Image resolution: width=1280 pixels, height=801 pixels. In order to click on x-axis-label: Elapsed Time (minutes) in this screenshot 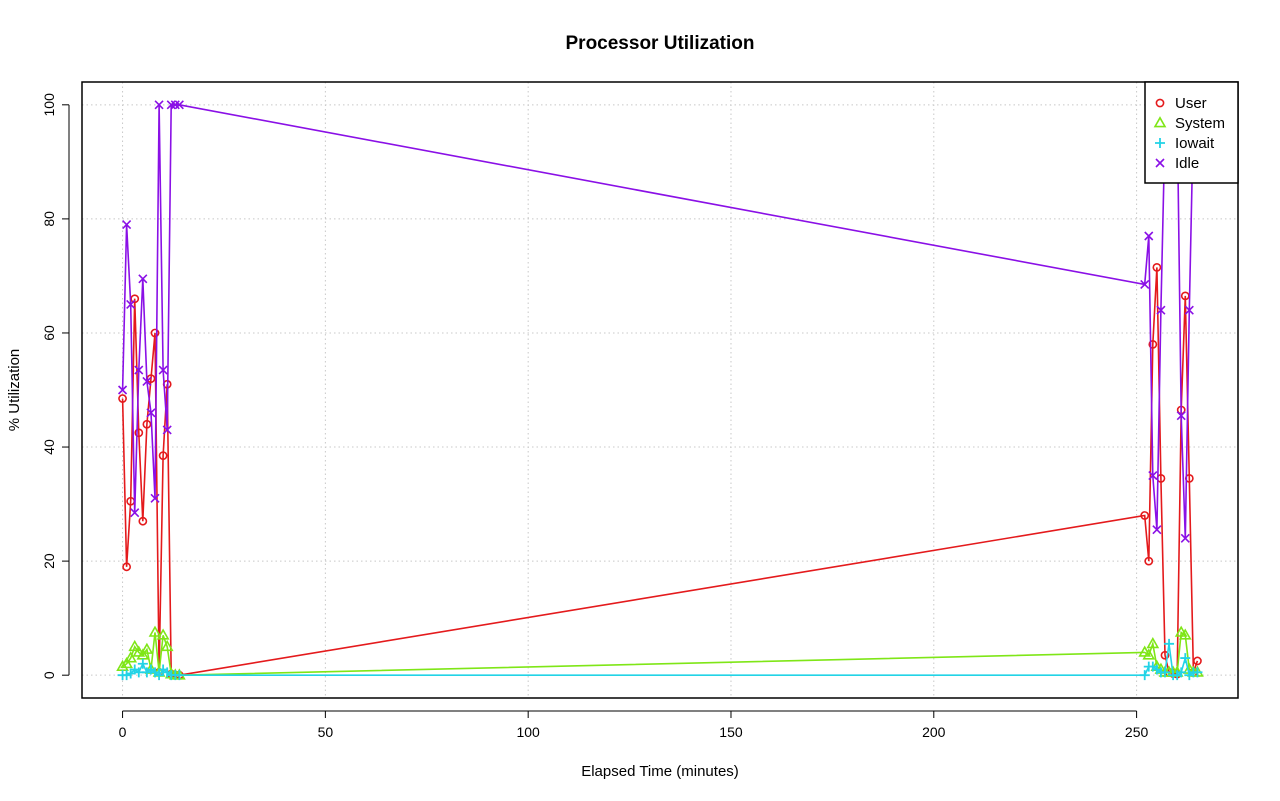, I will do `click(660, 771)`.